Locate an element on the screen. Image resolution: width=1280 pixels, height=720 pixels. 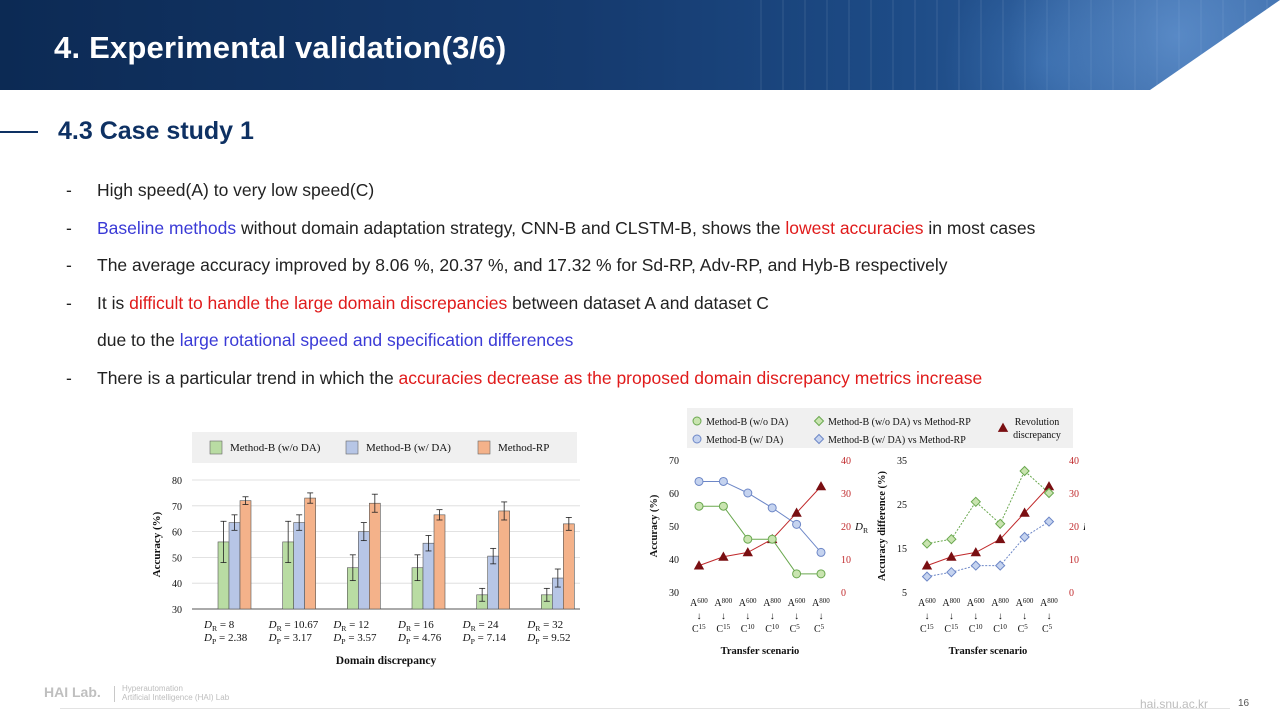
y-tick-label: 15 is located at coordinates (902, 549).